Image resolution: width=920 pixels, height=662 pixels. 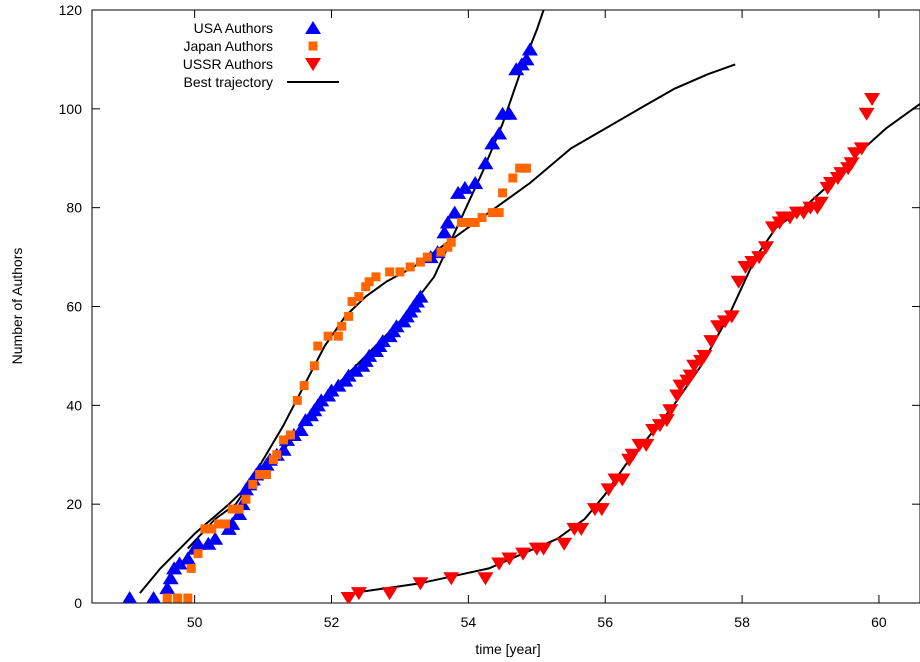 What do you see at coordinates (71, 109) in the screenshot?
I see `y-tick-label: 100` at bounding box center [71, 109].